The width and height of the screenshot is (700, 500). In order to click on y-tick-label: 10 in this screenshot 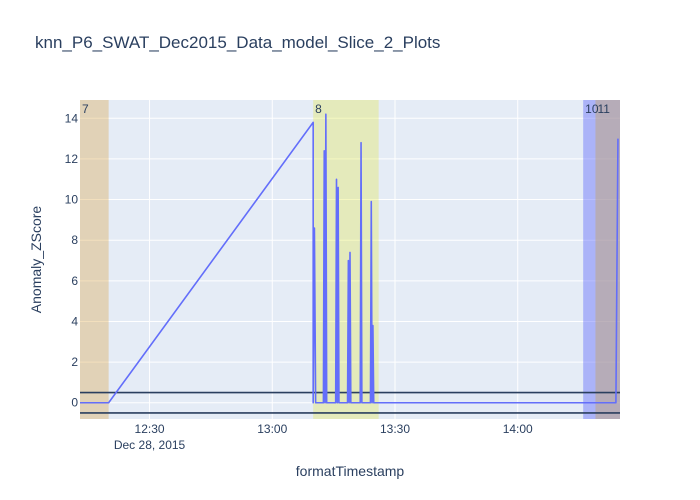, I will do `click(72, 200)`.